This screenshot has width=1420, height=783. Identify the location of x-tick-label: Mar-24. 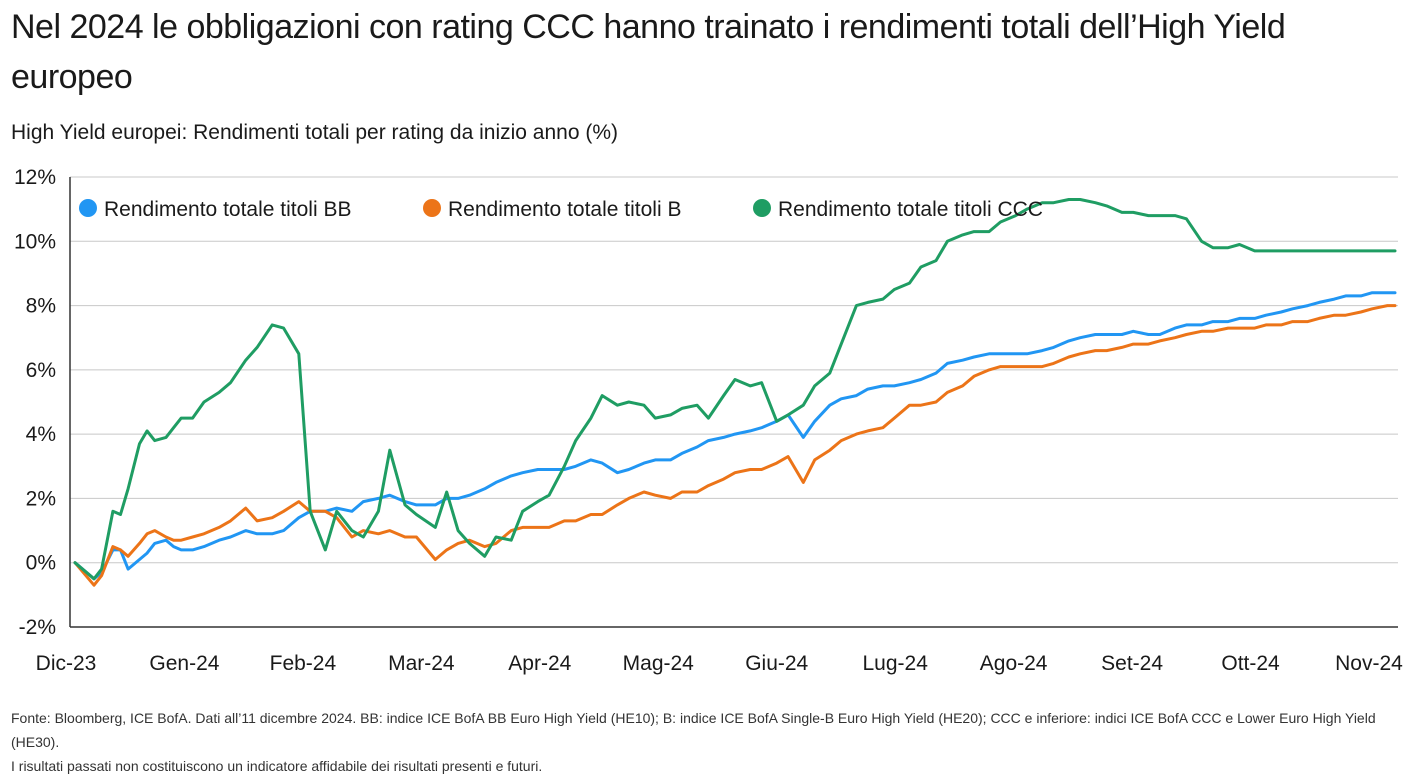
(421, 663).